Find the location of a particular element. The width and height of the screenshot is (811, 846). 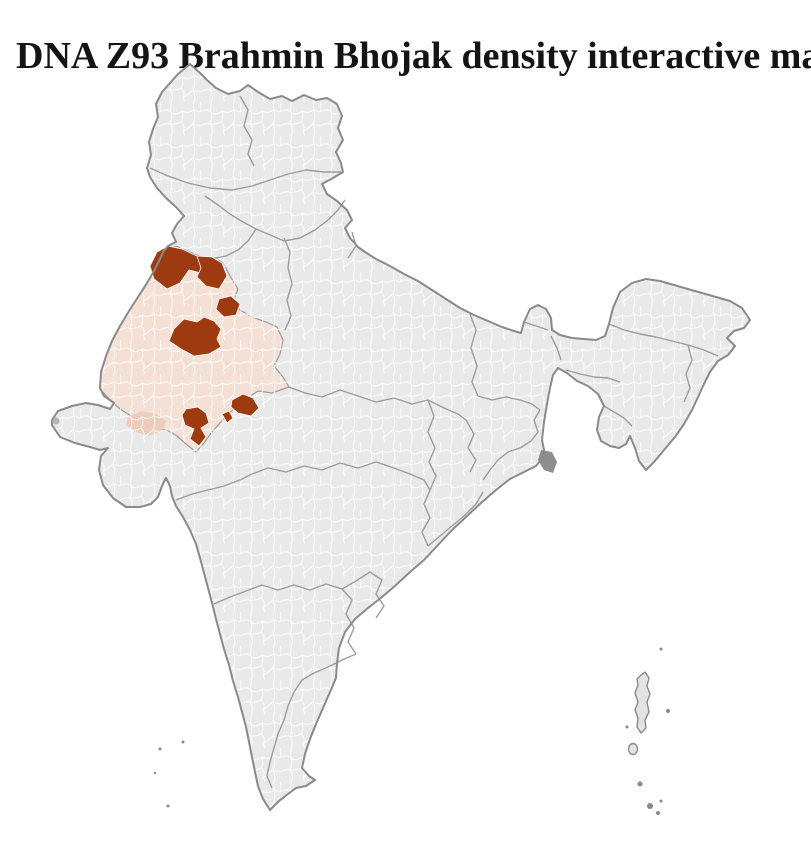

andaman-nicobar-islands is located at coordinates (648, 731).